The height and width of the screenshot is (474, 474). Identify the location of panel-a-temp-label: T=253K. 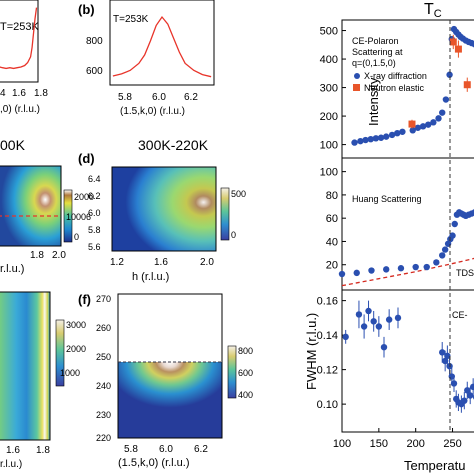
(19, 27).